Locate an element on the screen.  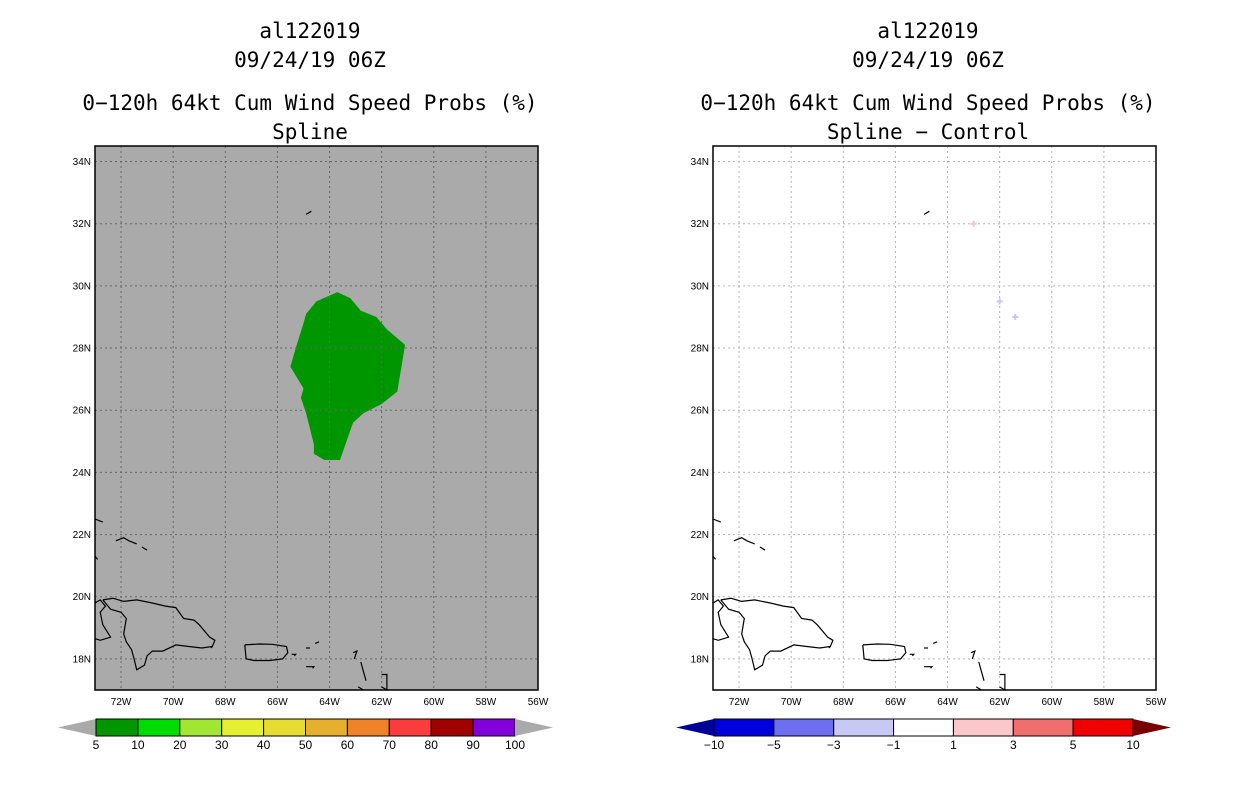
colorbar-label: 60 is located at coordinates (348, 745).